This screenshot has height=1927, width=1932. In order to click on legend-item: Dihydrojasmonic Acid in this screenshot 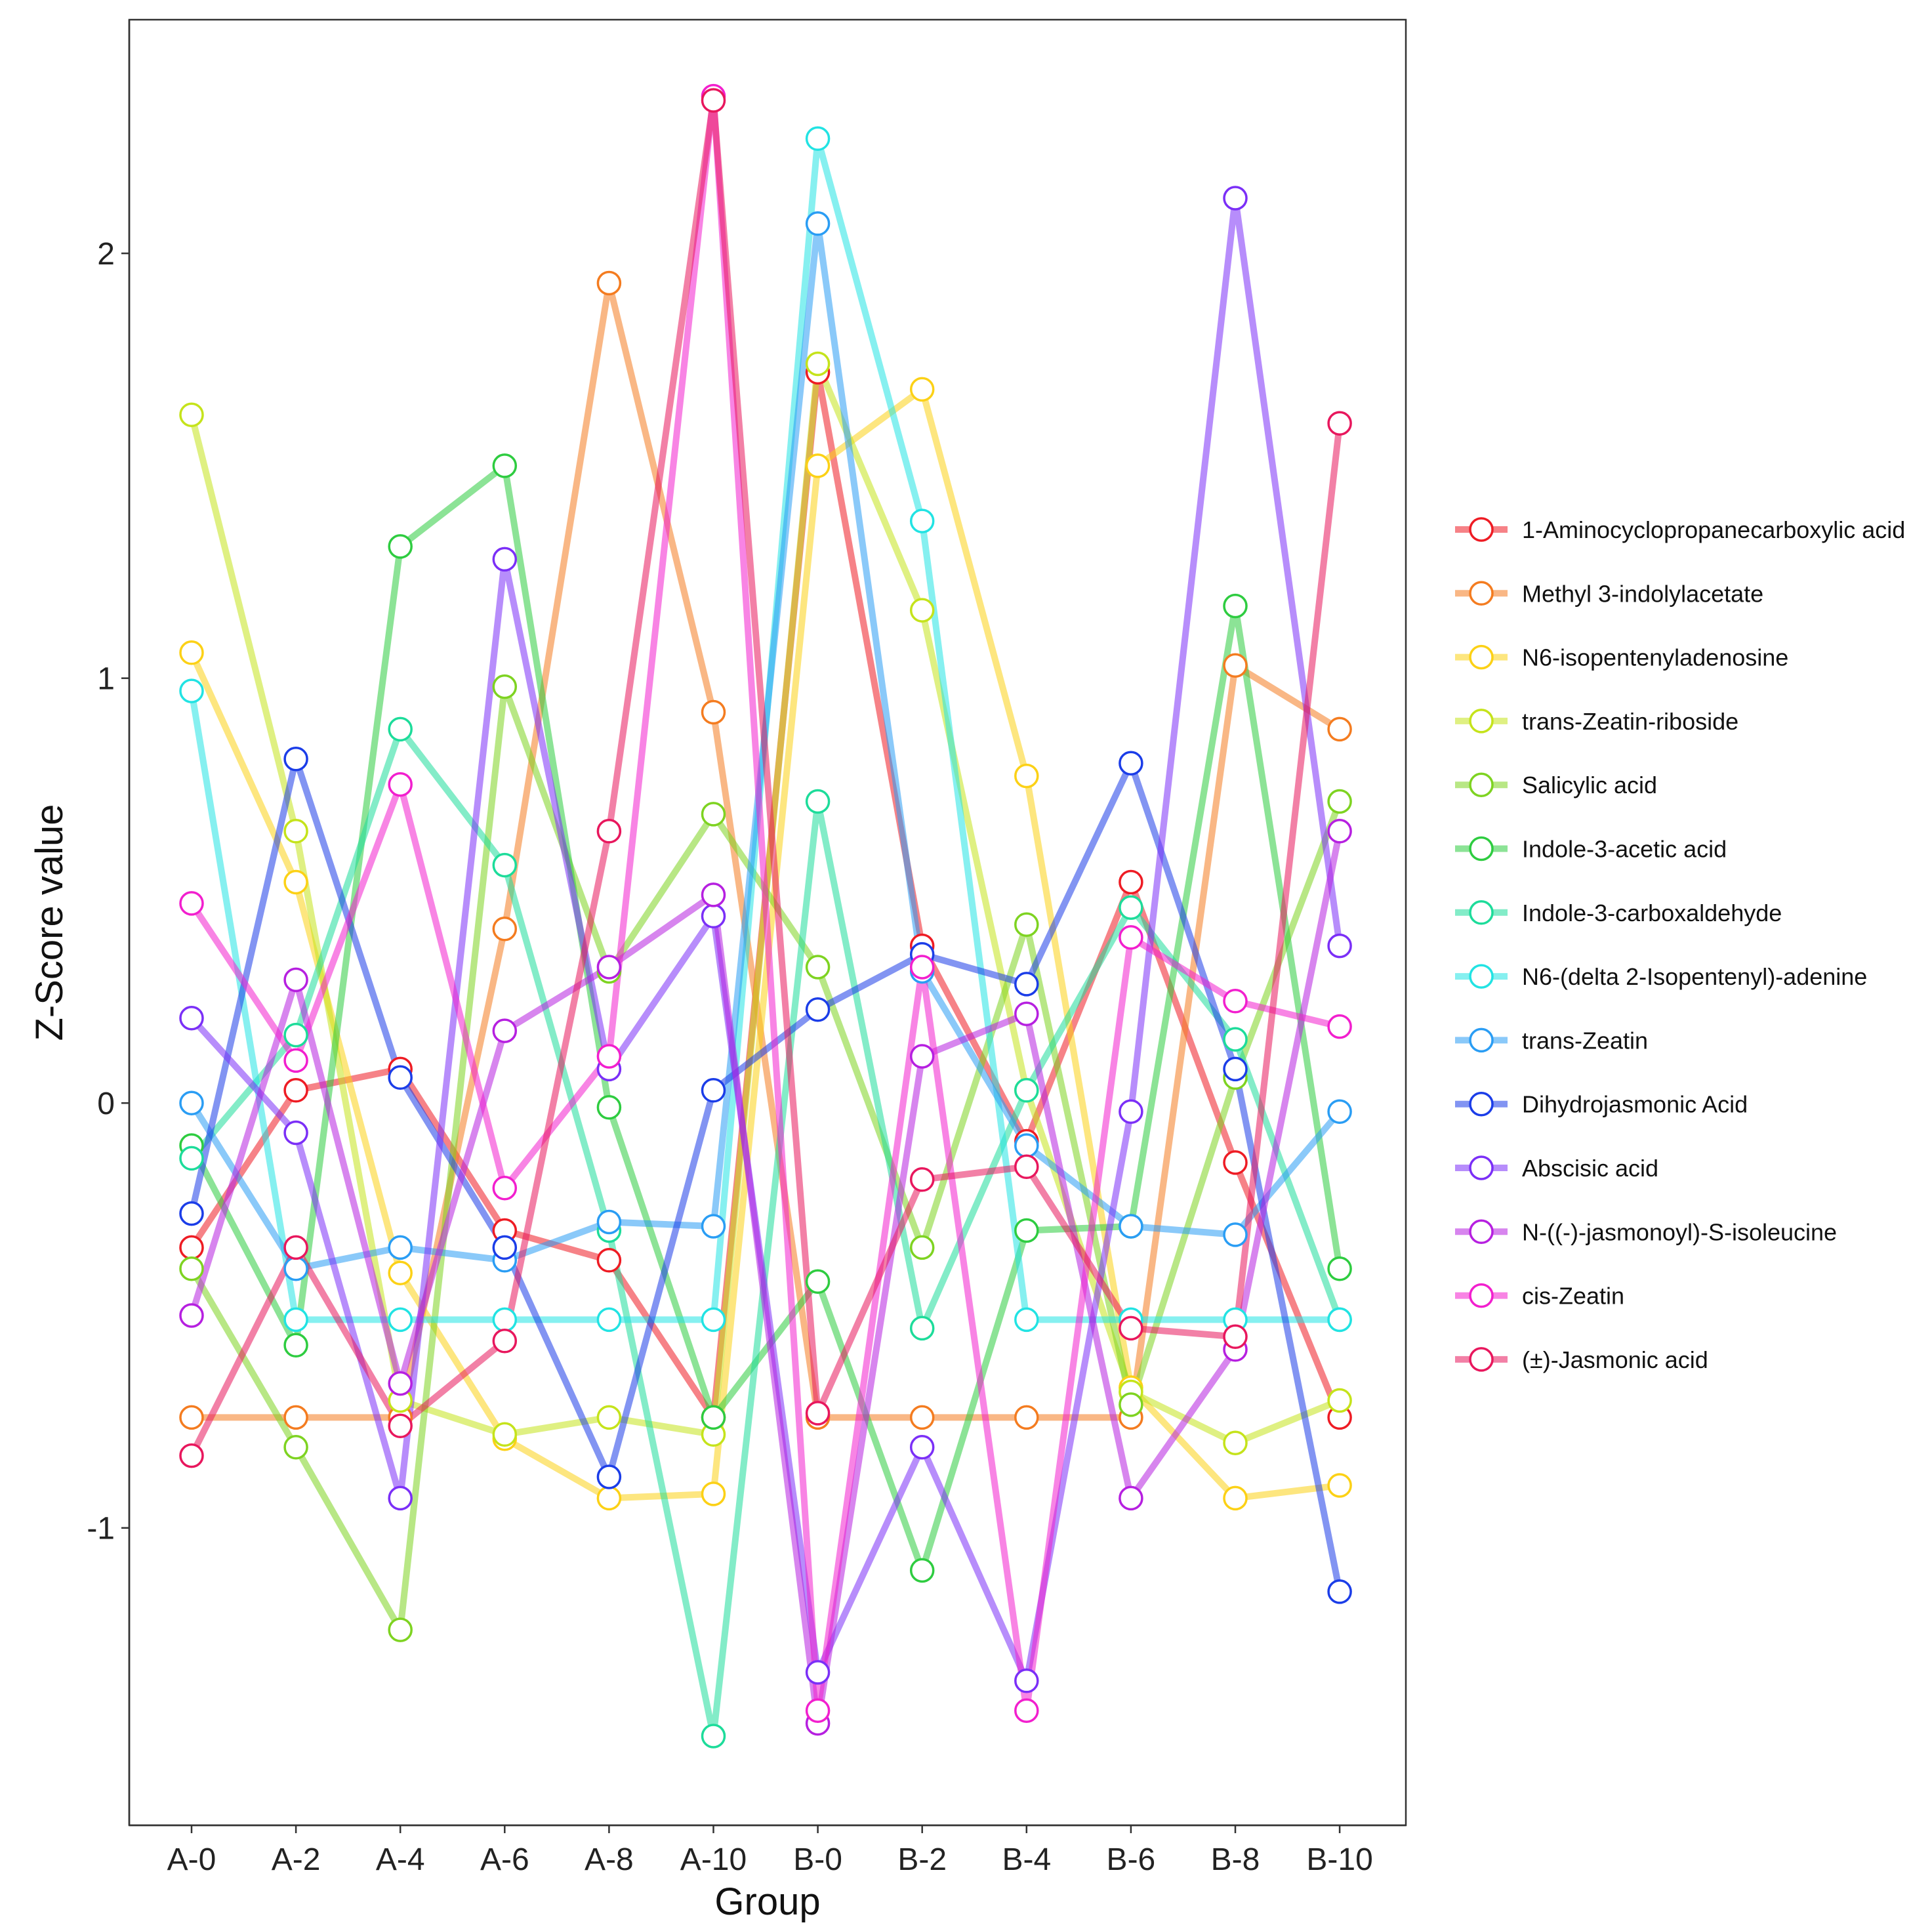, I will do `click(1601, 1104)`.